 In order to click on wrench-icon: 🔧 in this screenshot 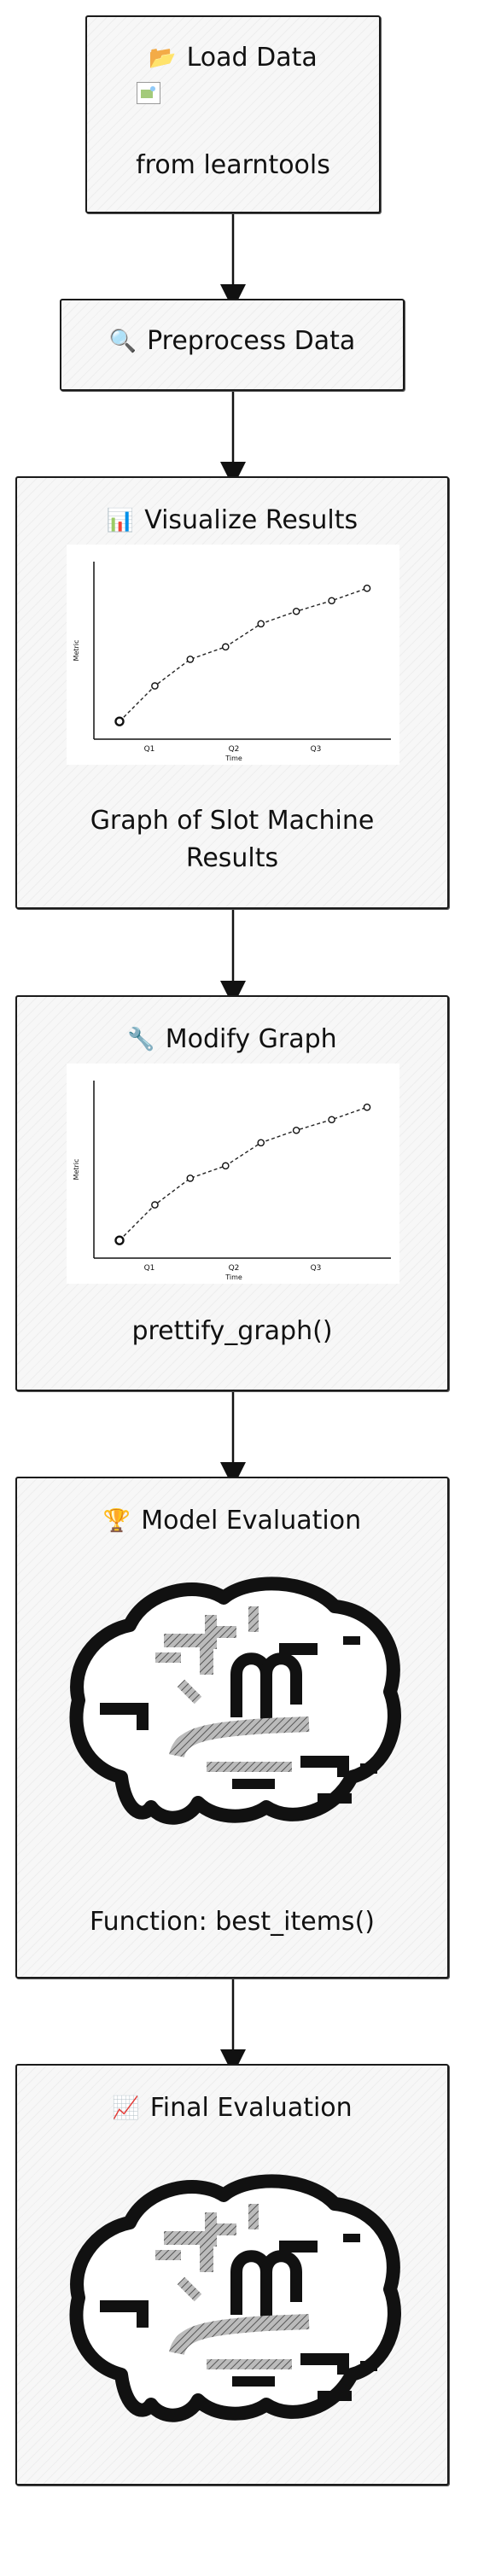, I will do `click(141, 1039)`.